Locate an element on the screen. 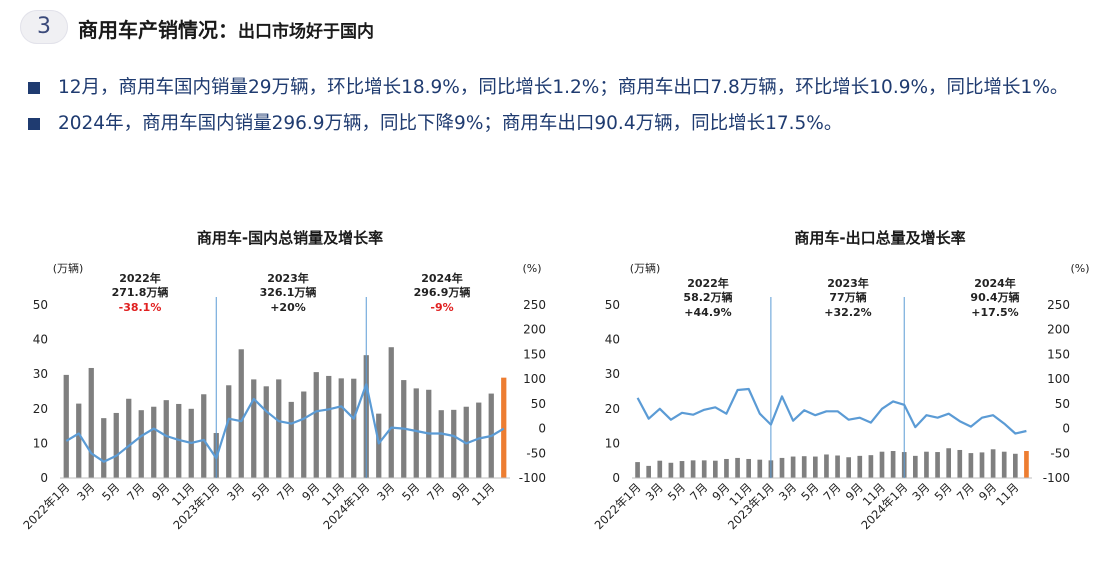 This screenshot has width=1114, height=567. slide-header: 3 商用车产销情况：出口市场好于国内 is located at coordinates (557, 29).